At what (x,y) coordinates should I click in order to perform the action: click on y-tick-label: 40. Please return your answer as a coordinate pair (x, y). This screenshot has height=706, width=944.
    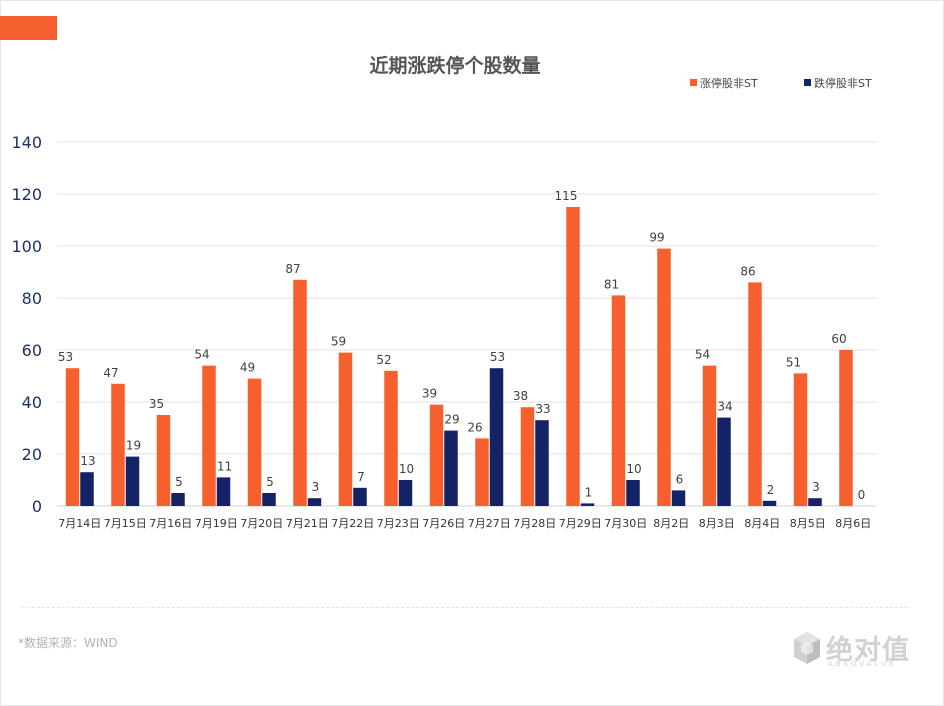
    Looking at the image, I should click on (32, 402).